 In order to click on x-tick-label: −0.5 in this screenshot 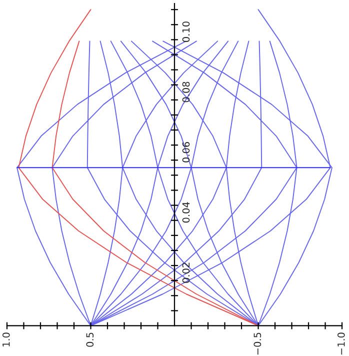, I will do `click(258, 343)`.